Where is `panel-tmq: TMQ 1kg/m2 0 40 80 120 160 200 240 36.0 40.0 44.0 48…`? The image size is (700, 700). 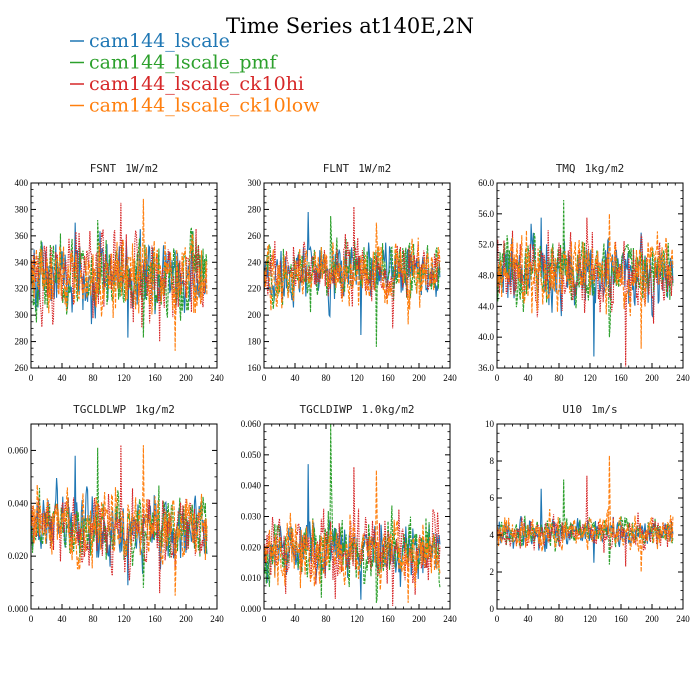
panel-tmq: TMQ 1kg/m2 0 40 80 120 160 200 240 36.0 40.0 44.0 48… is located at coordinates (584, 272).